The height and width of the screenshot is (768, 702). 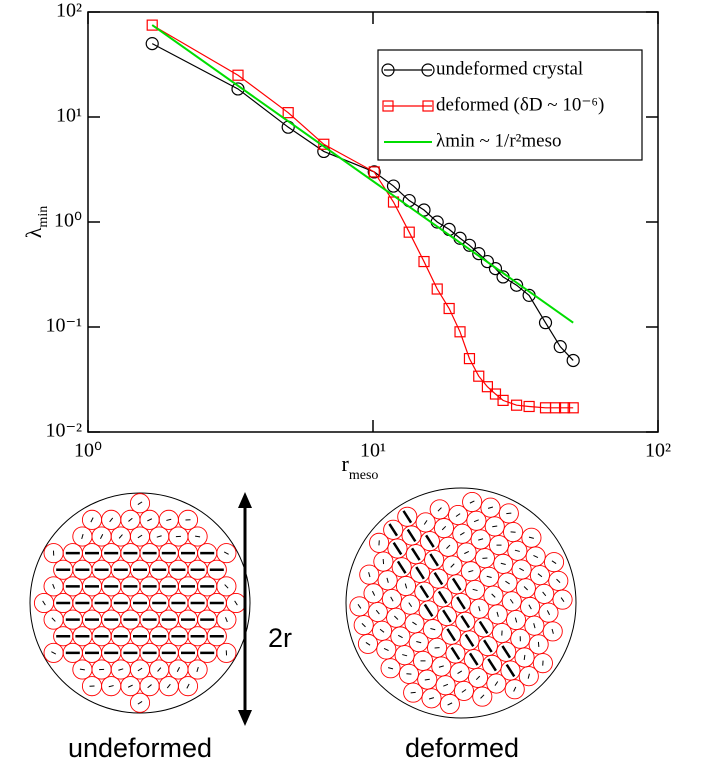 What do you see at coordinates (63, 326) in the screenshot?
I see `y-tick-label: 10⁻¹` at bounding box center [63, 326].